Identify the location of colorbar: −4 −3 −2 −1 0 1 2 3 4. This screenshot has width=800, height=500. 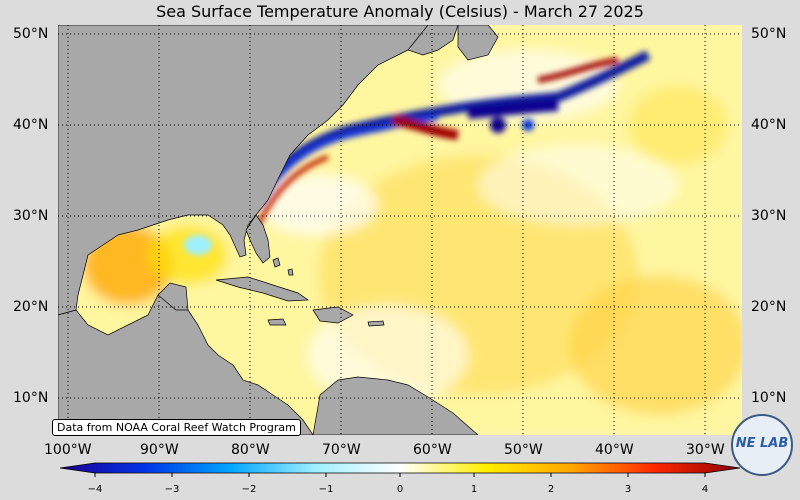
(400, 480).